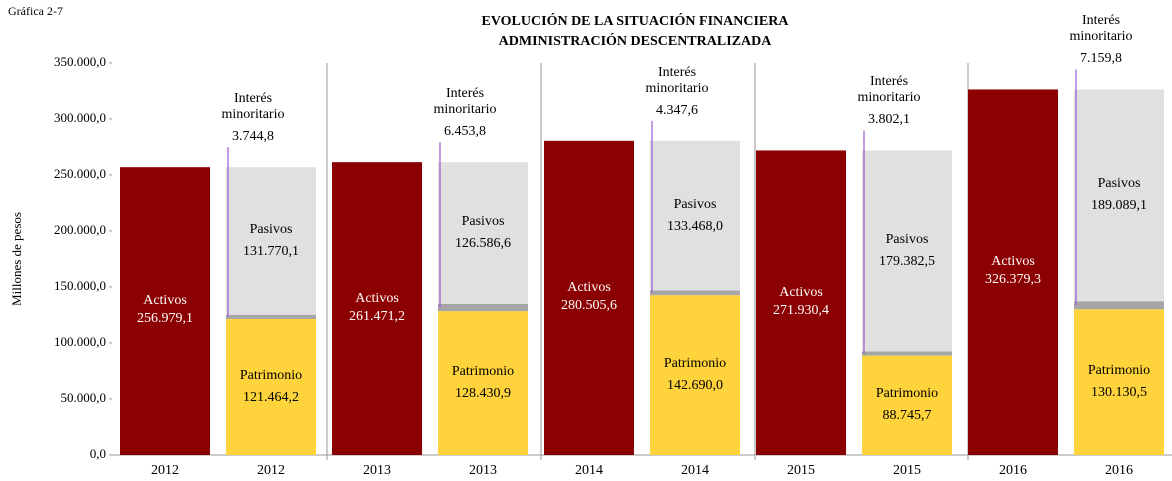 This screenshot has height=481, width=1172. What do you see at coordinates (35, 11) in the screenshot?
I see `figure-label: Gráfica 2-7` at bounding box center [35, 11].